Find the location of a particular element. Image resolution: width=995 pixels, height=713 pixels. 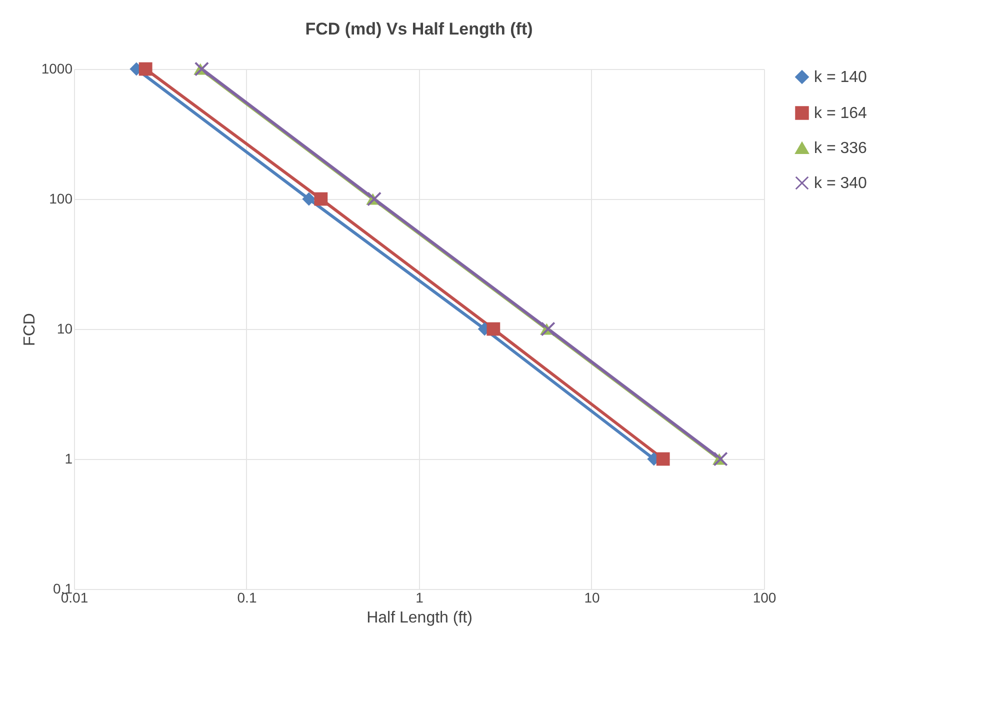

x-tick-label: 0.1 is located at coordinates (247, 598).